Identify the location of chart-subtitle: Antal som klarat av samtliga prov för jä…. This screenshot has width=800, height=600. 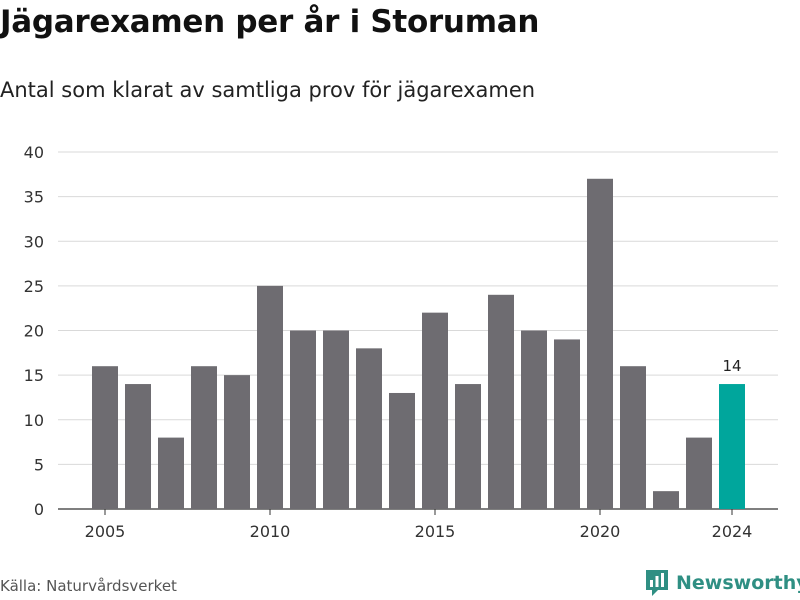
(268, 90).